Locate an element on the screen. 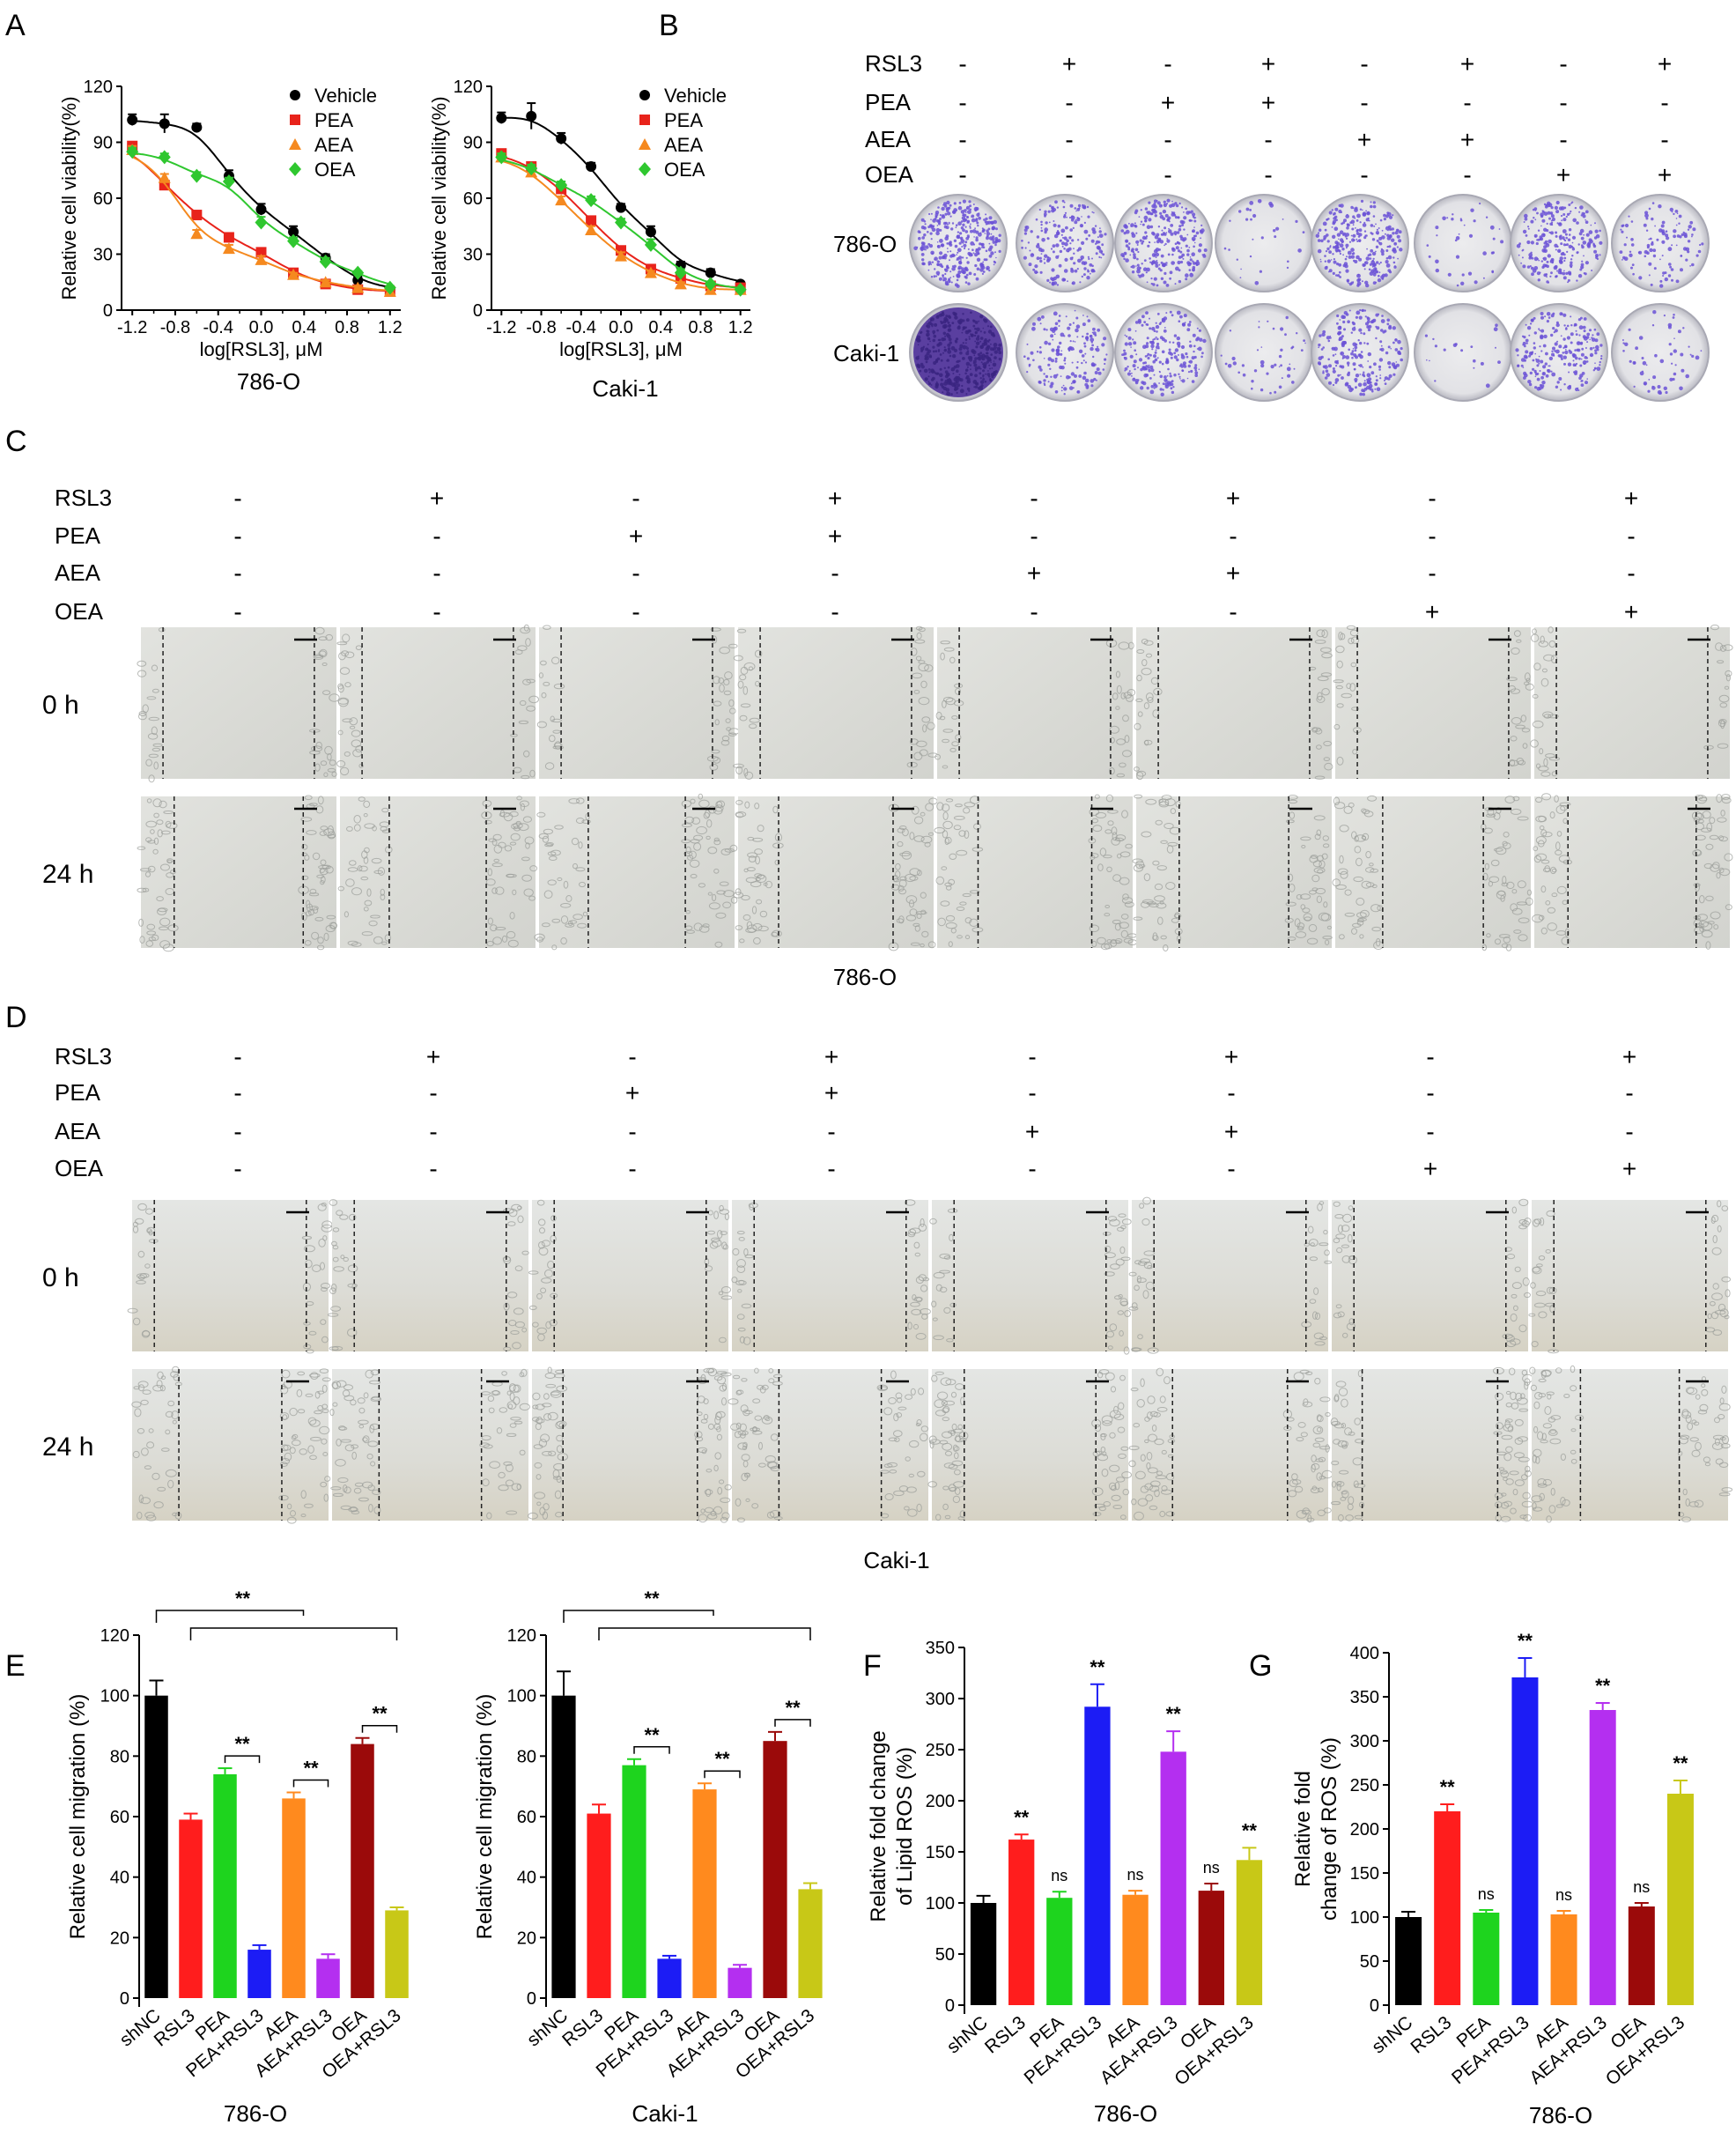 The image size is (1736, 2132). colony-row-label: Caki-1 is located at coordinates (866, 353).